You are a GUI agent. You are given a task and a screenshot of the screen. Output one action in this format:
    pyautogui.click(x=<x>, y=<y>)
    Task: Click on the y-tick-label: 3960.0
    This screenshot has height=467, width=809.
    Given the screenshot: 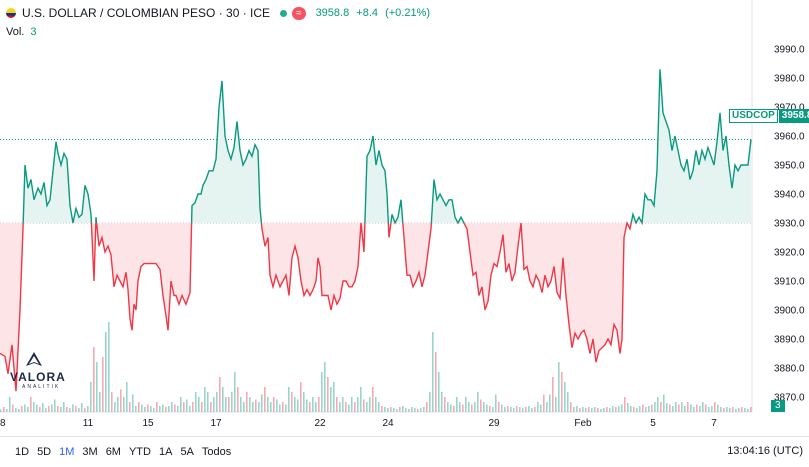 What is the action you would take?
    pyautogui.click(x=789, y=137)
    